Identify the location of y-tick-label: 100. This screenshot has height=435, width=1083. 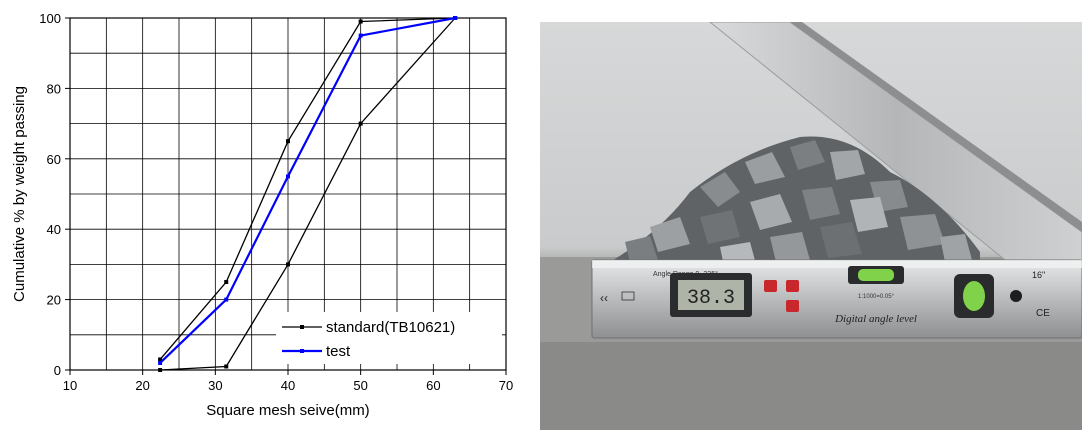
(50, 18).